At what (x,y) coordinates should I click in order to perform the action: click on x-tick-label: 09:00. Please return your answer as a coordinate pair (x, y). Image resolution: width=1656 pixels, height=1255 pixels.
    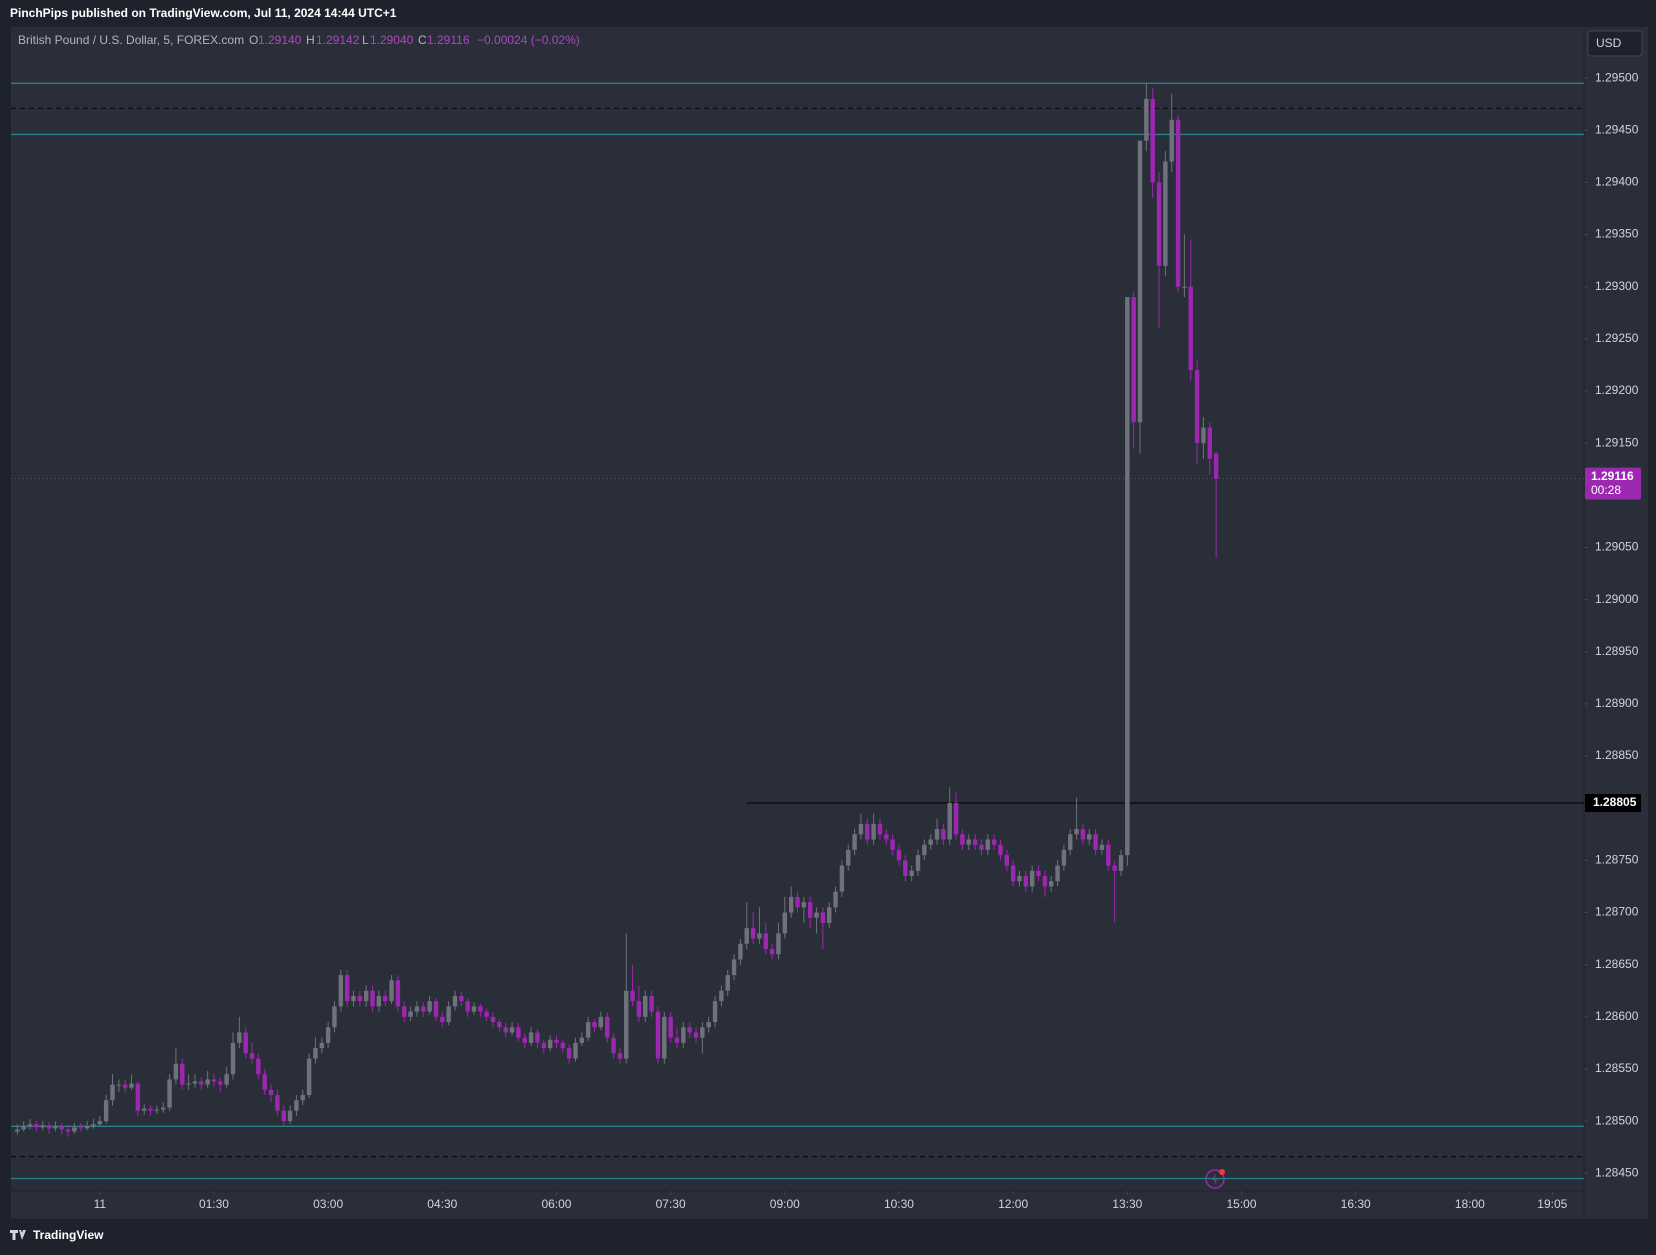
    Looking at the image, I should click on (785, 1204).